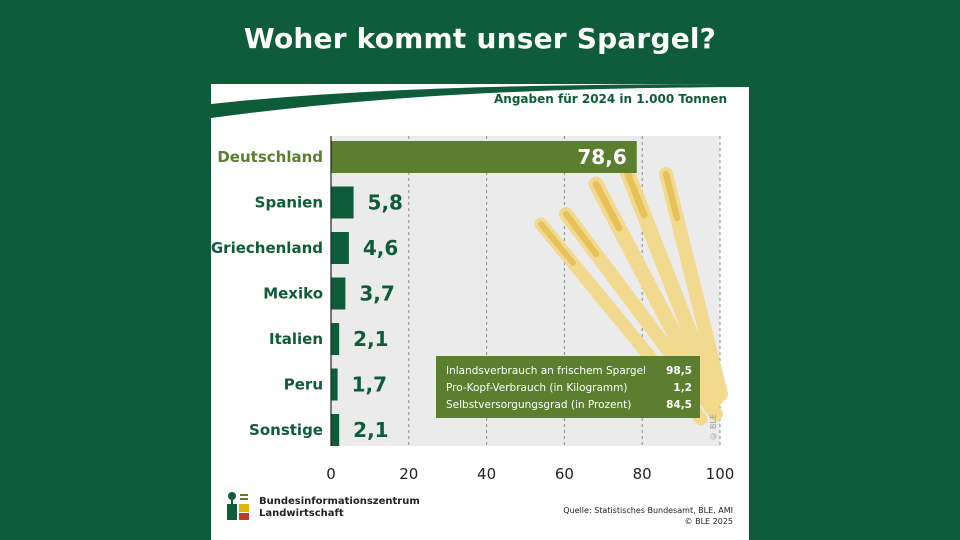  I want to click on copyright-vertical: © BLE, so click(713, 427).